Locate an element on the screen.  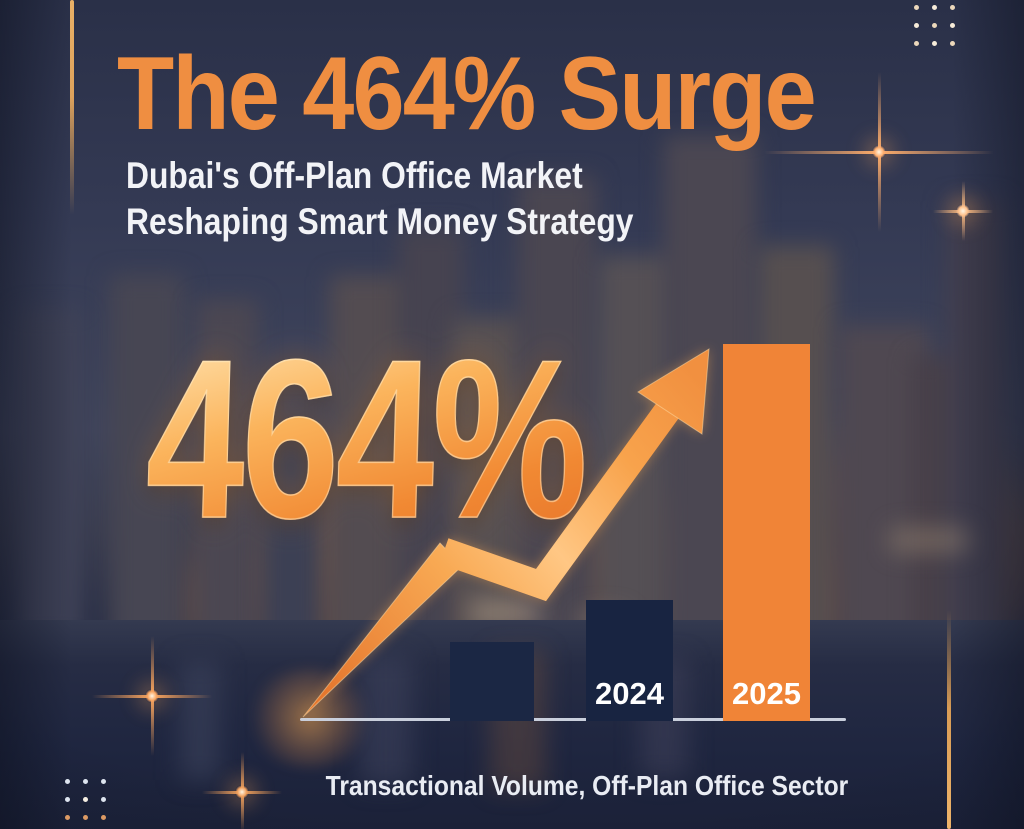
bar-label-2025: 2025 is located at coordinates (766, 693).